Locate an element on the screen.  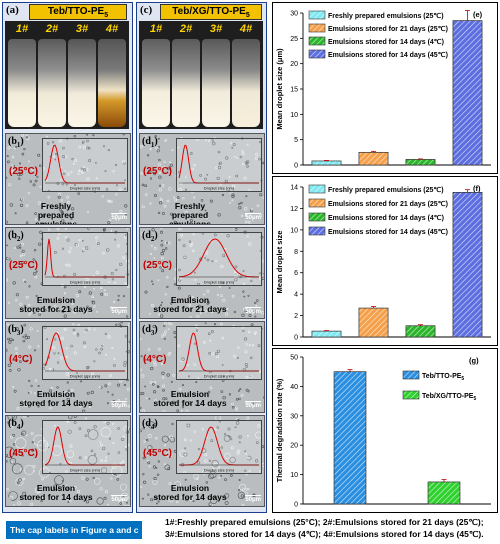
b-caption-line-4-1: Emulsion is located at coordinates (56, 488).